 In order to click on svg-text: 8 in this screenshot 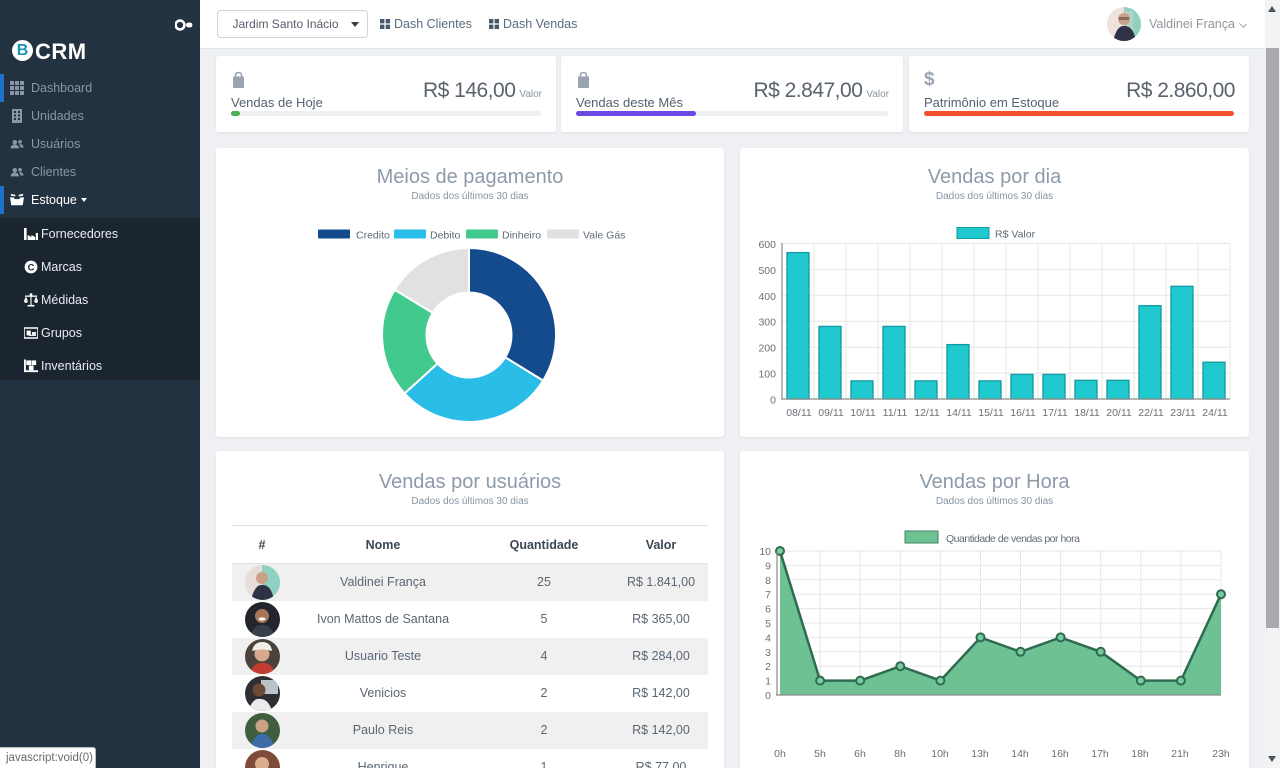, I will do `click(768, 581)`.